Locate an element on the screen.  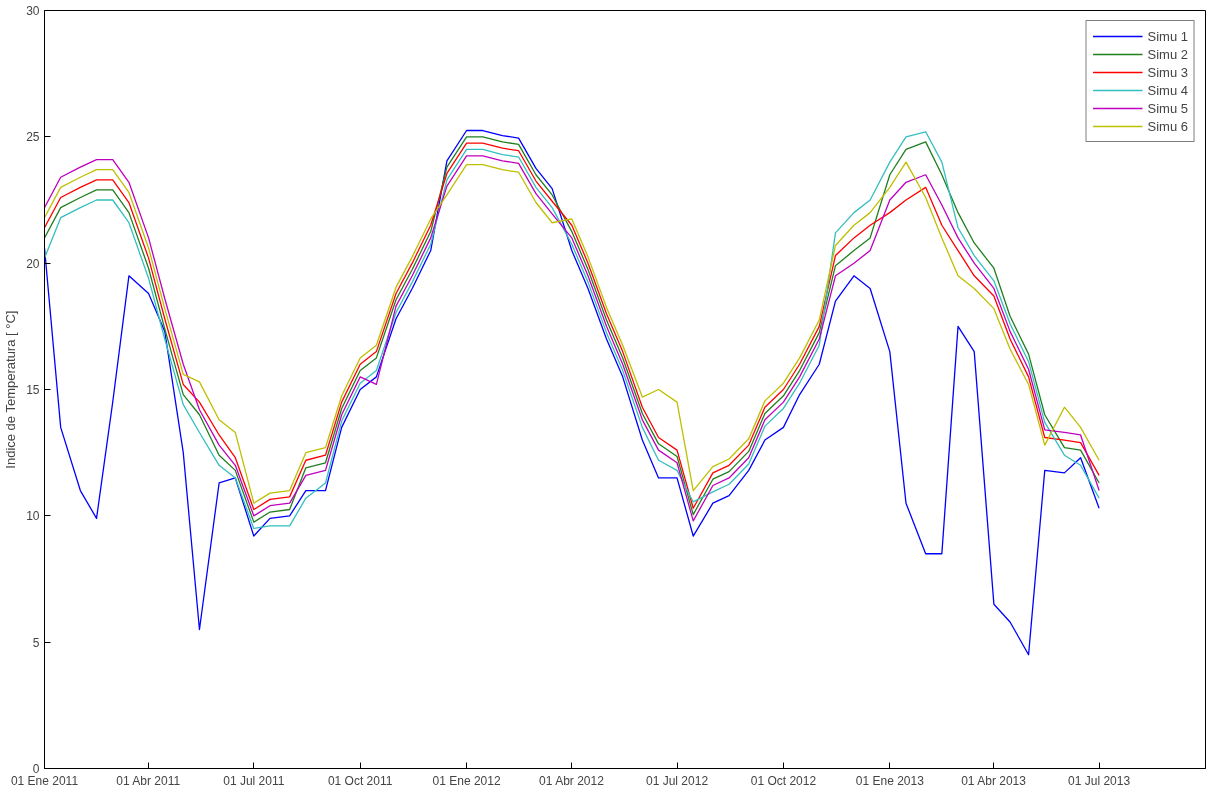
y-axis-title: Indice de Temperatura [ °C] is located at coordinates (11, 389).